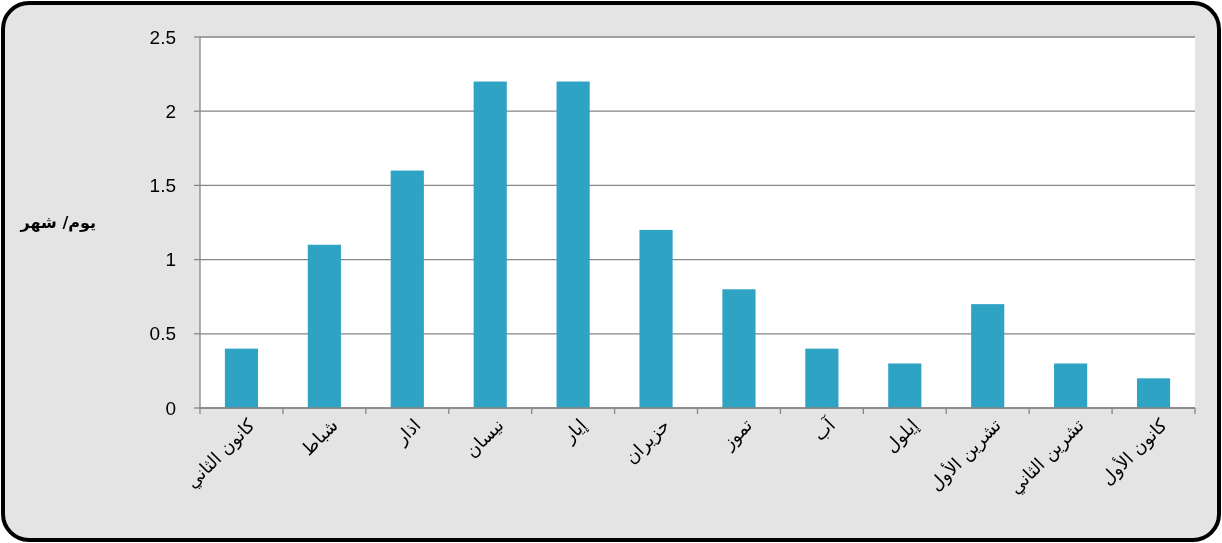 The image size is (1222, 543). Describe the element at coordinates (407, 431) in the screenshot. I see `x-tick-label: اذار` at that location.